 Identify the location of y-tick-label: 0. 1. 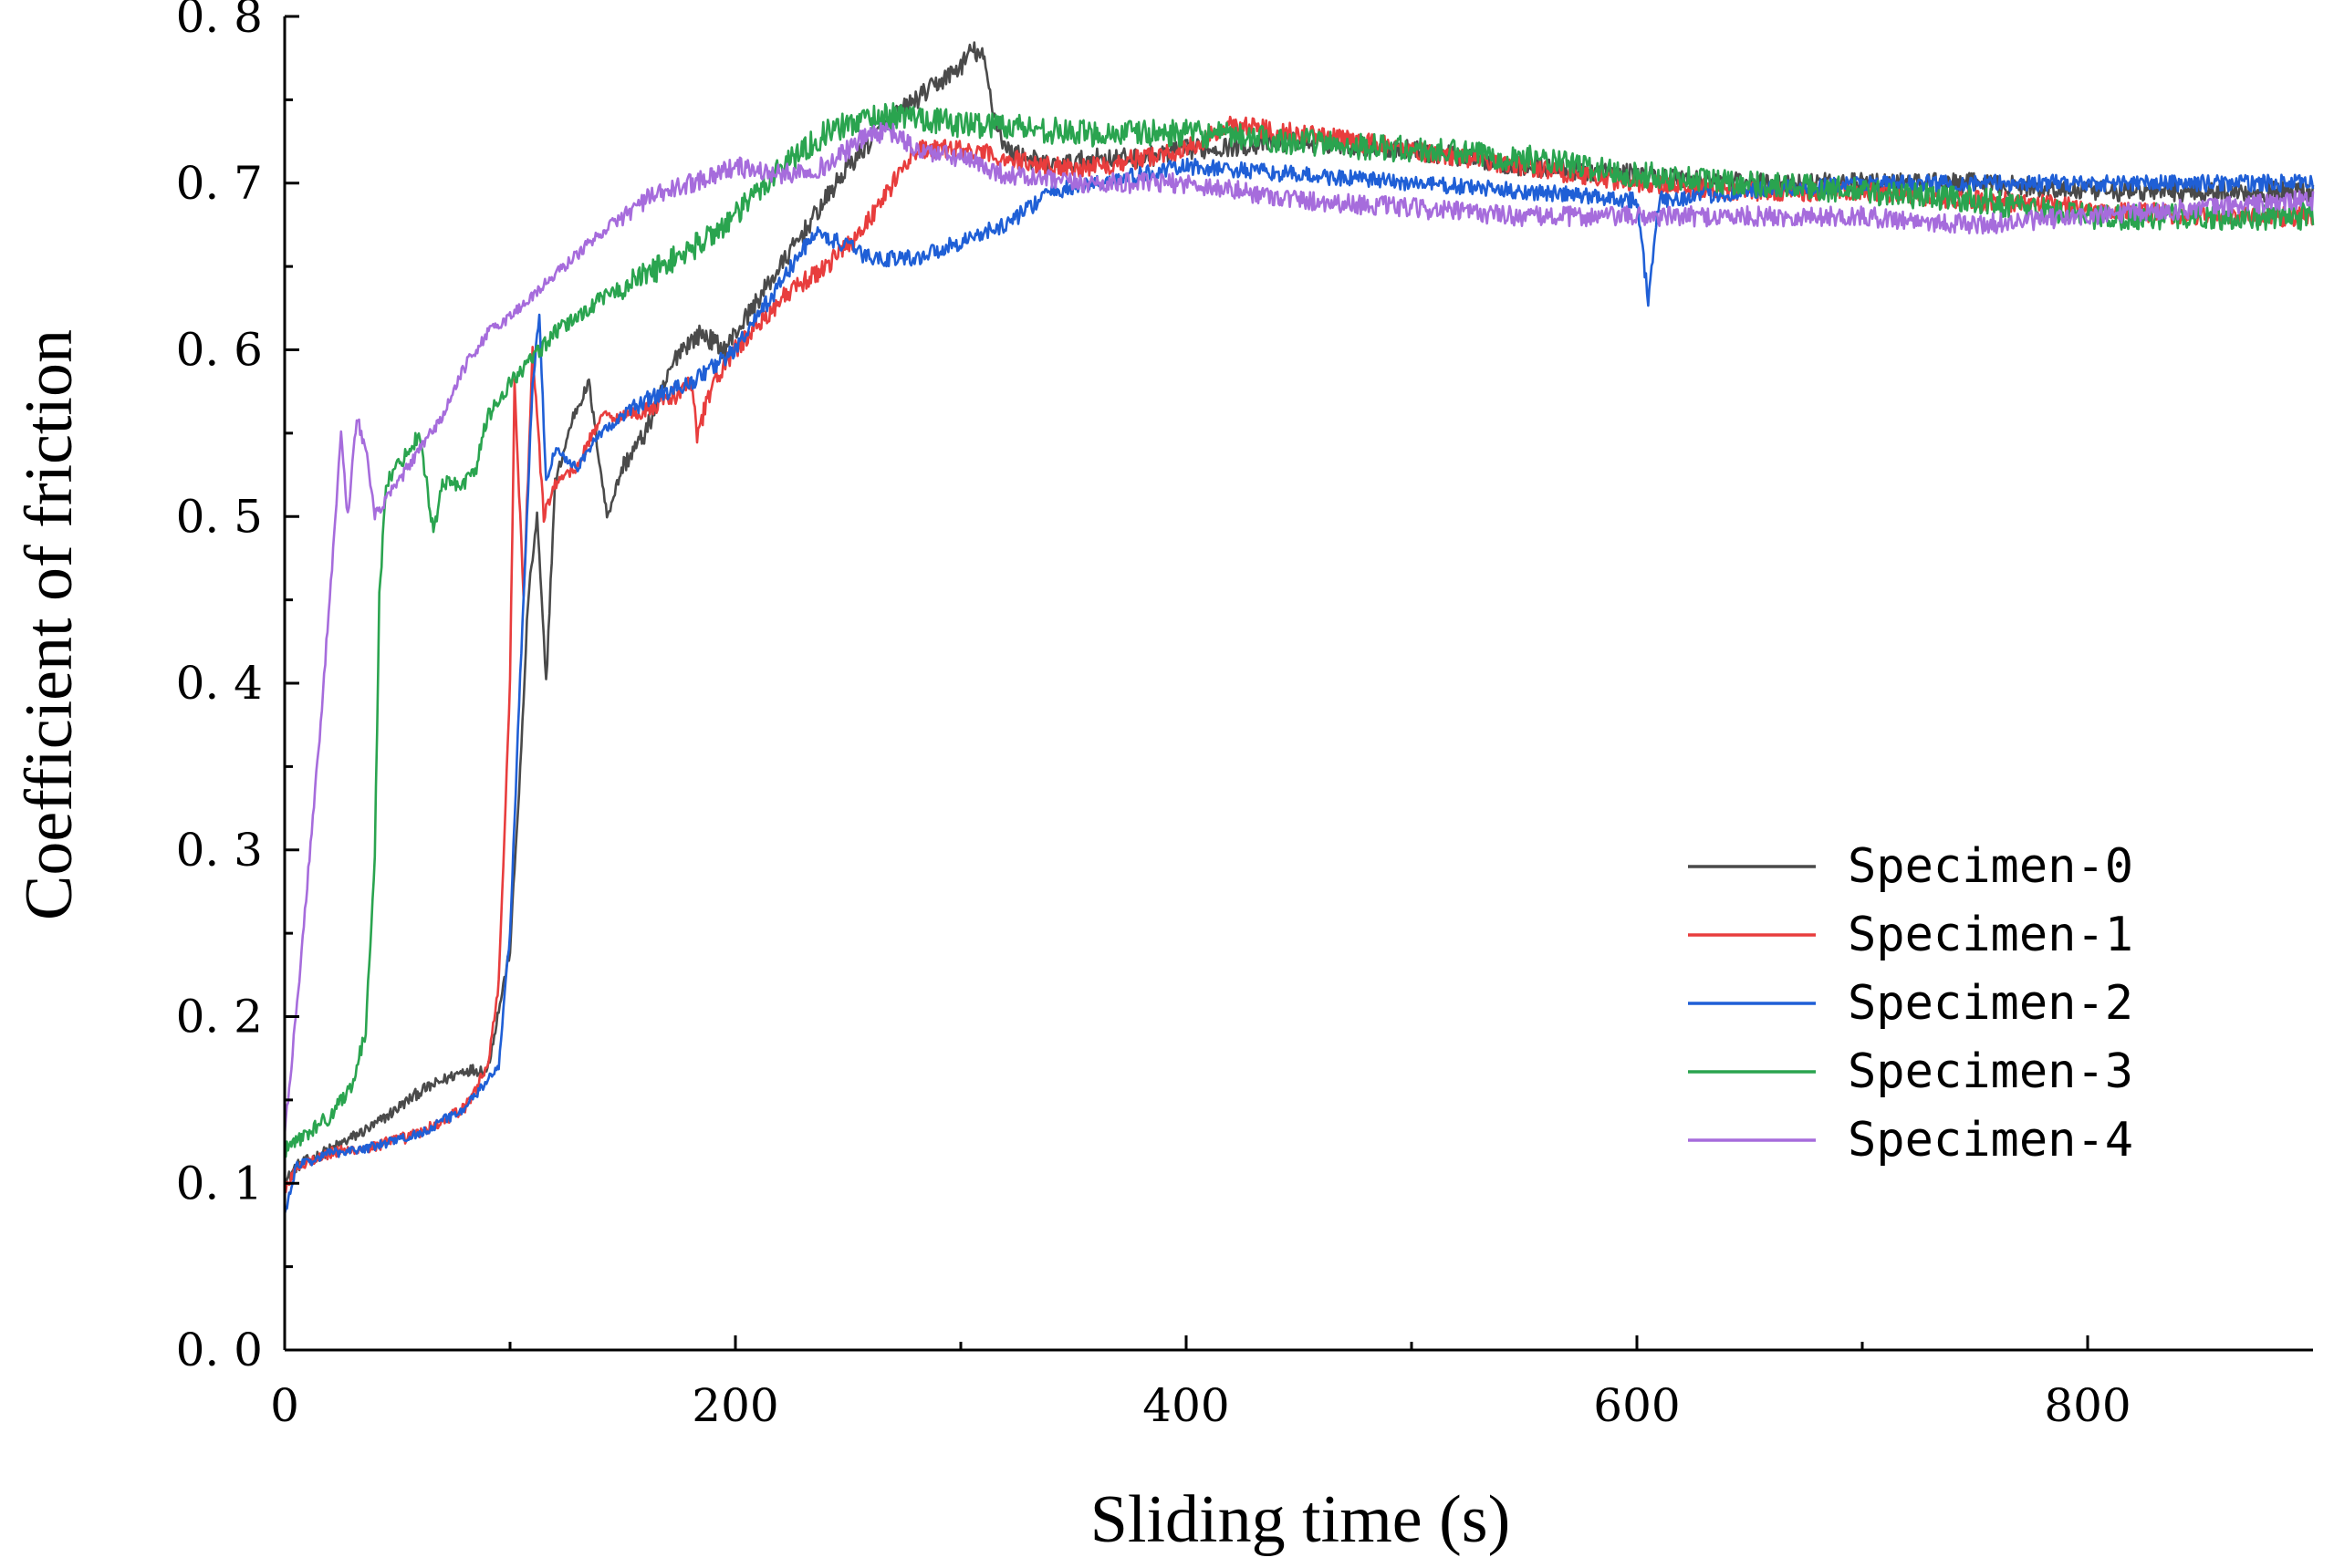
(219, 1184).